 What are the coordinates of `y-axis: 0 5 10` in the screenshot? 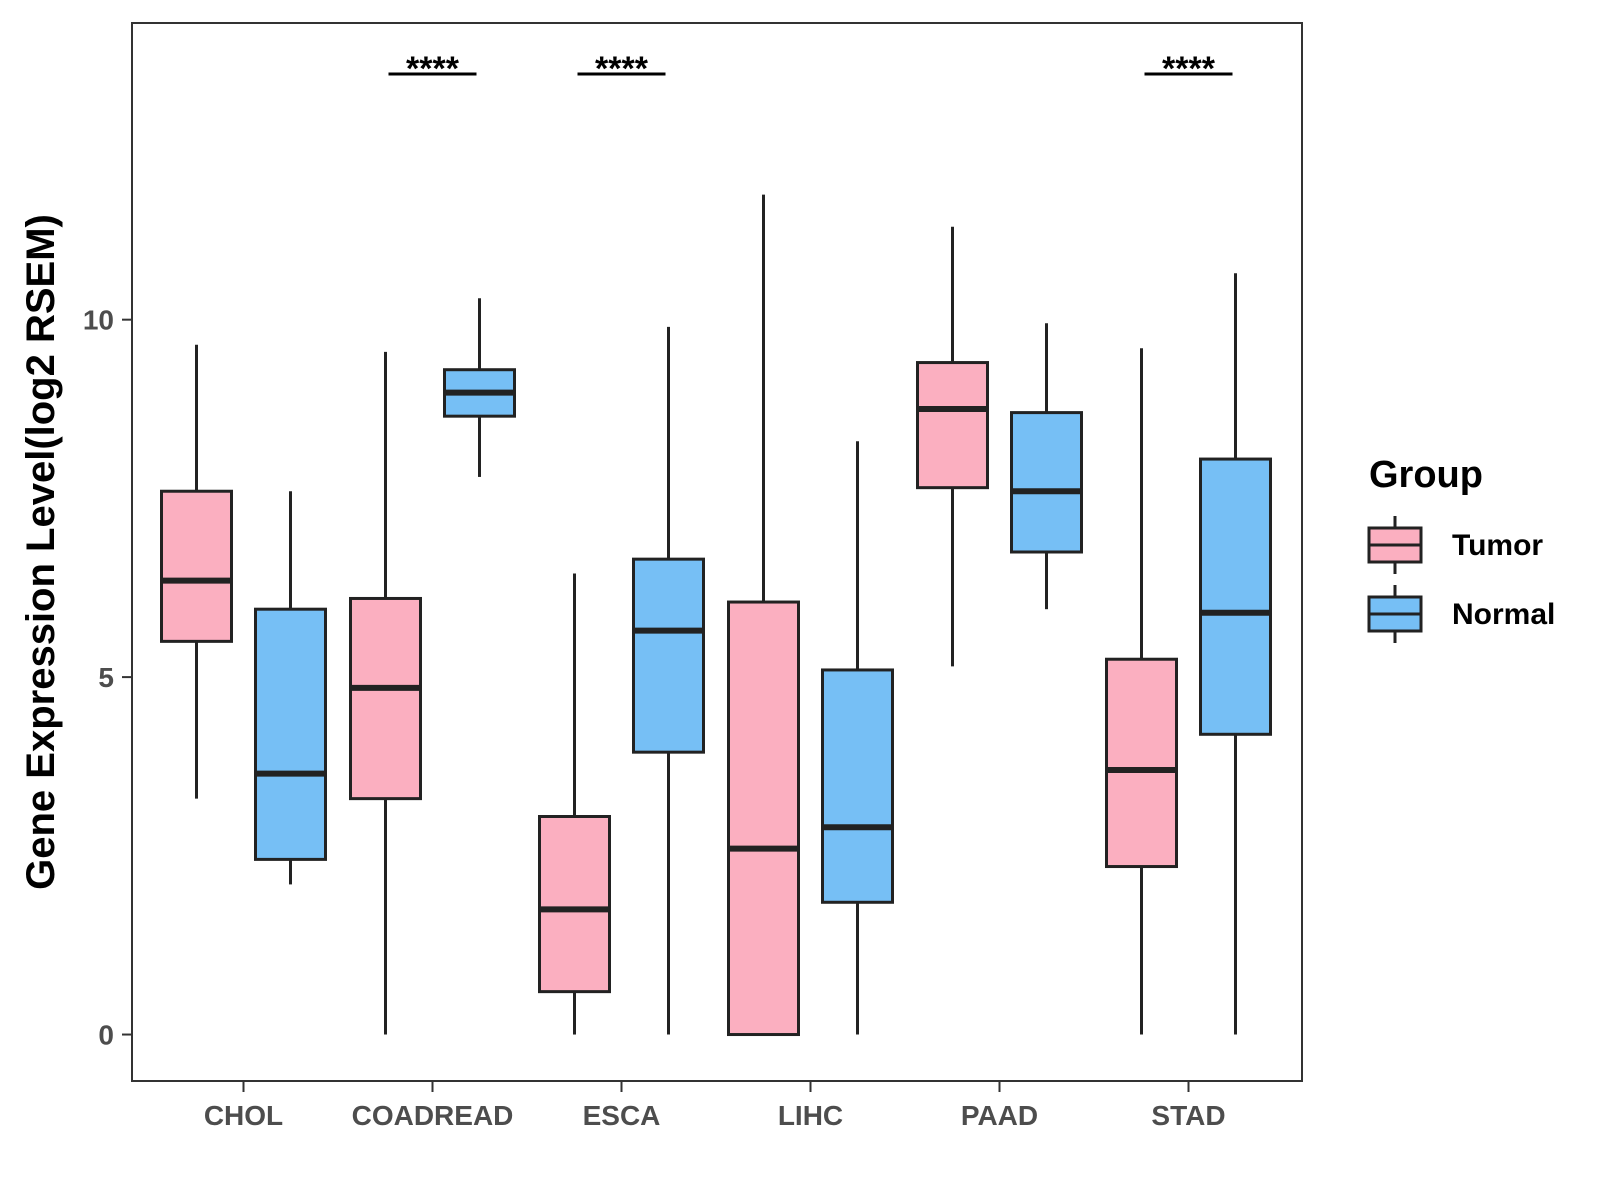 It's located at (107, 678).